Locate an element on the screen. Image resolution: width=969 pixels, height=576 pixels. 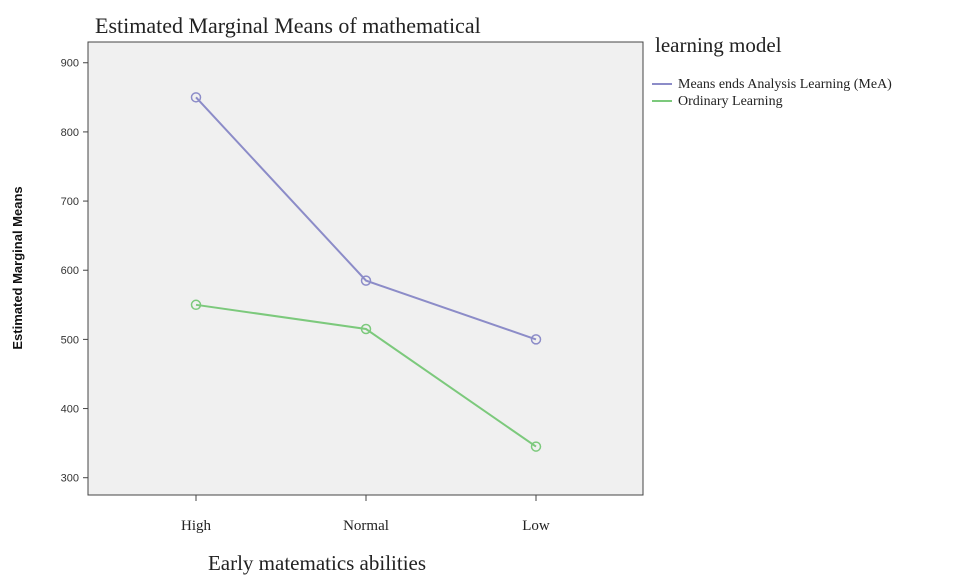
y-axis-label: Estimated Marginal Means is located at coordinates (17, 267).